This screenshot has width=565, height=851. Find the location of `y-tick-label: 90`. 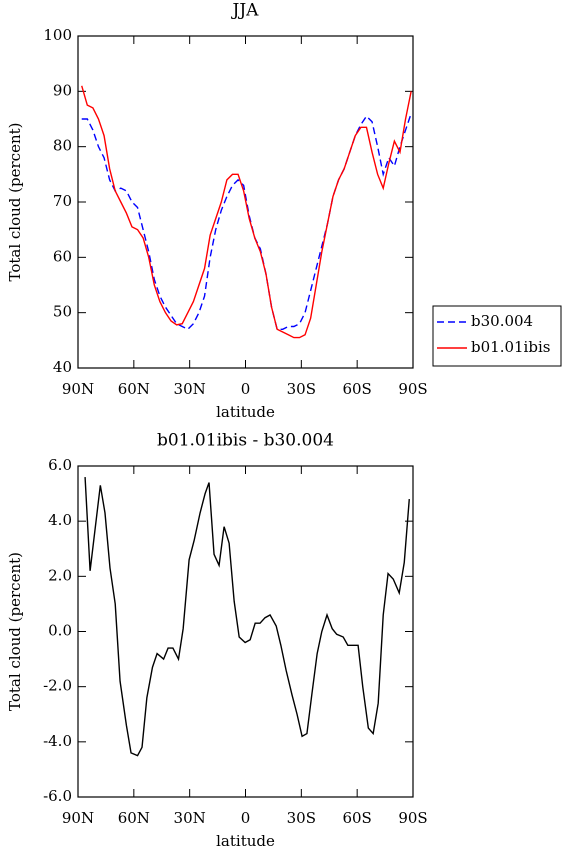

y-tick-label: 90 is located at coordinates (62, 90).